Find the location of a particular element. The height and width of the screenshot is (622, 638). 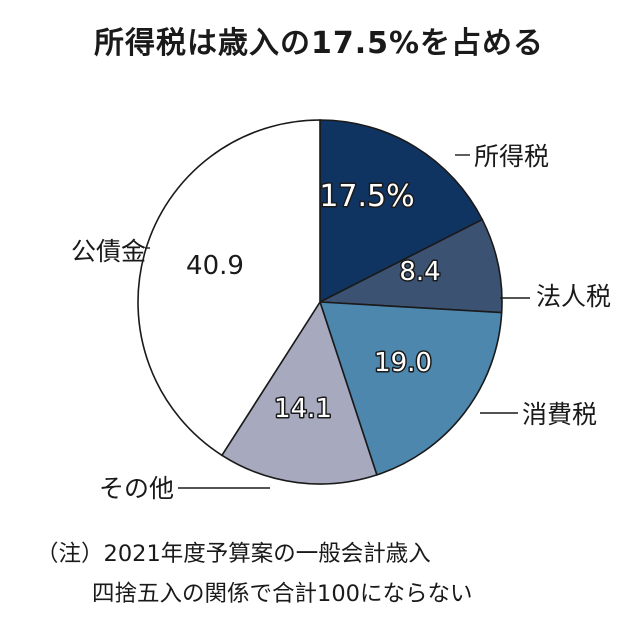

slice-category-label: 公債金 is located at coordinates (108, 251).